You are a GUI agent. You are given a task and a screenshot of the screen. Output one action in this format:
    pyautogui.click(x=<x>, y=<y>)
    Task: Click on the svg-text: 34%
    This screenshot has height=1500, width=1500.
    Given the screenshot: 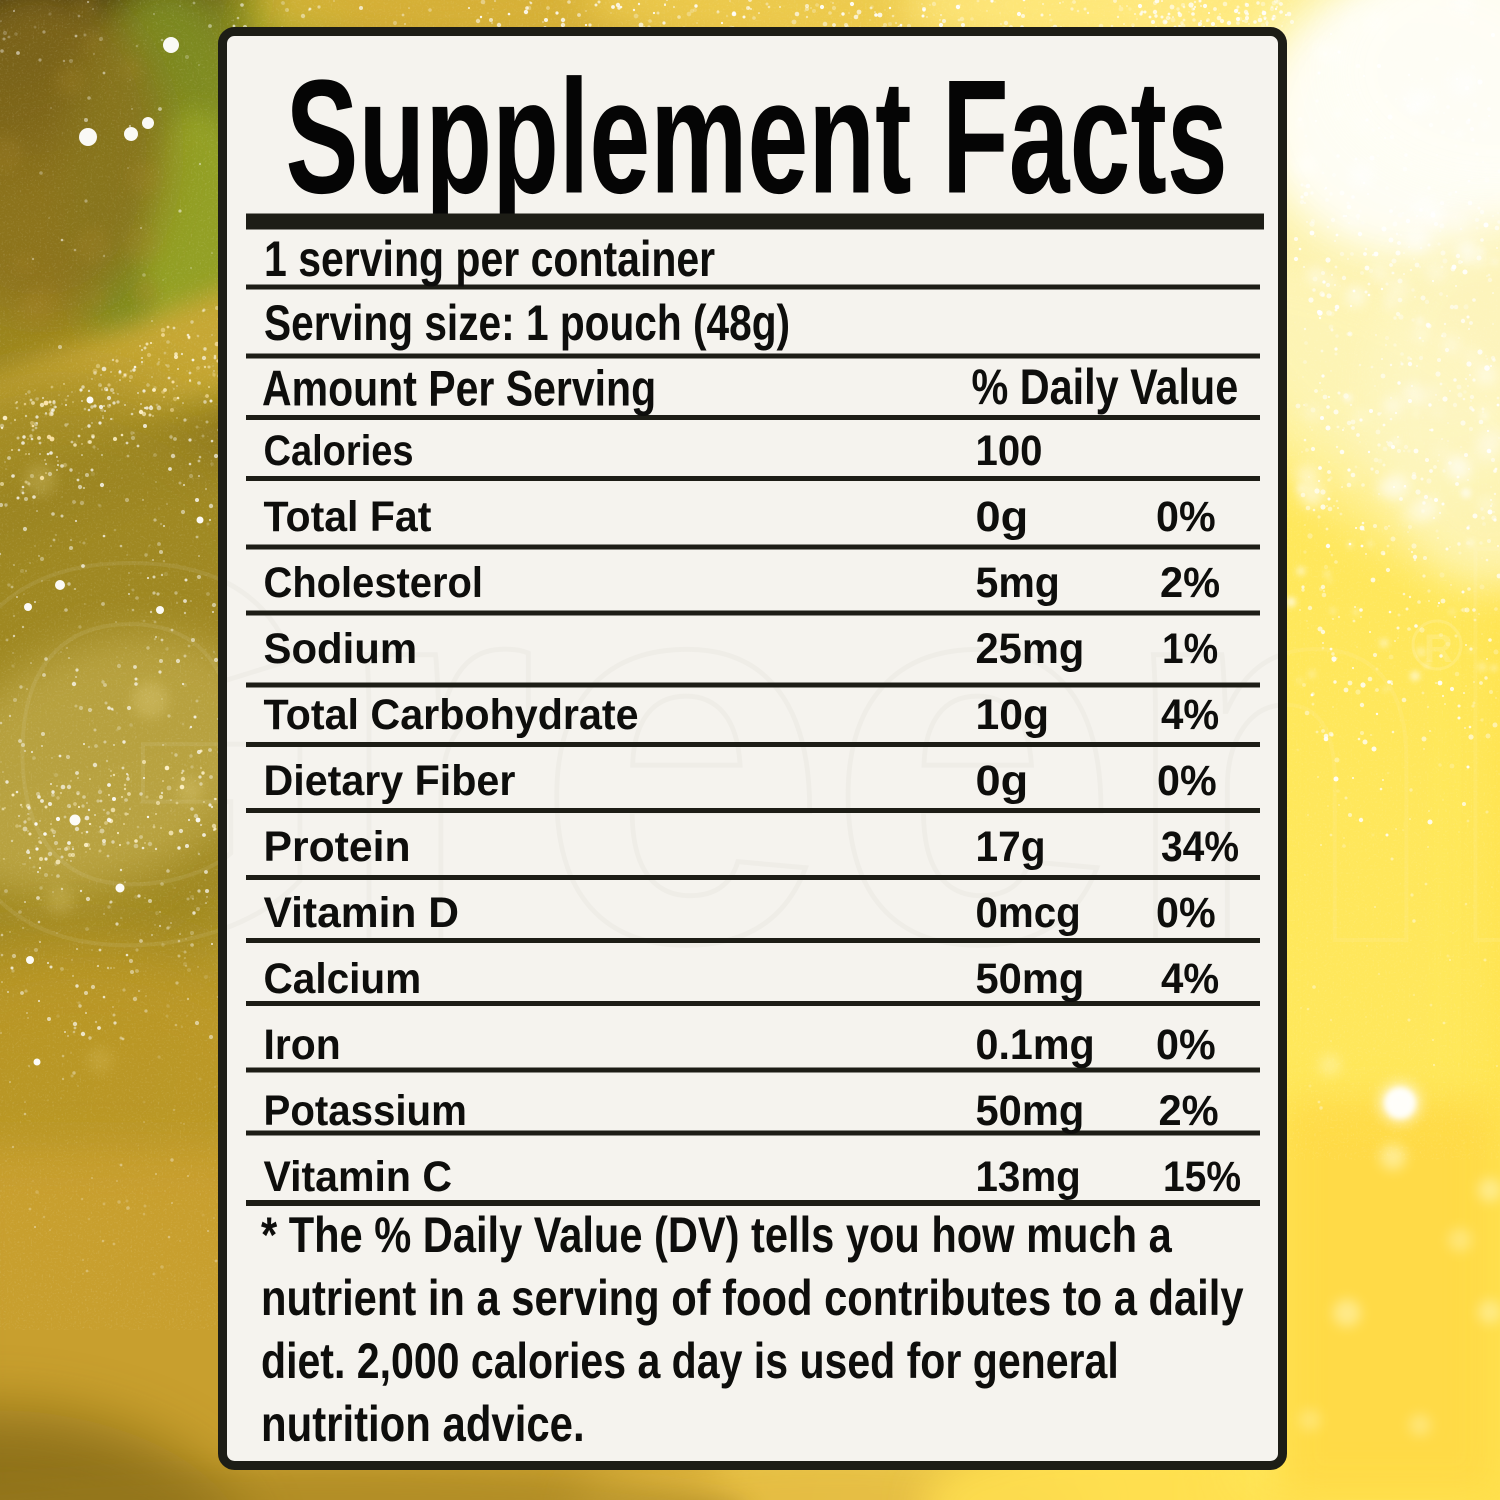 What is the action you would take?
    pyautogui.click(x=1200, y=846)
    